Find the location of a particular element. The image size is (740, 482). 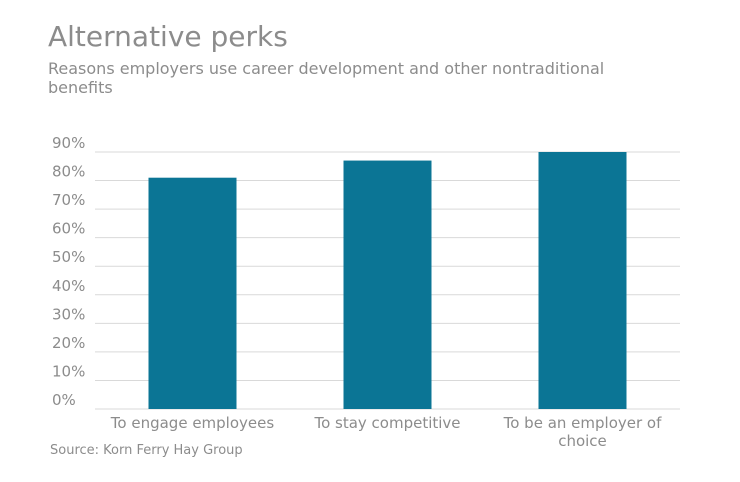

x-tick-label: To stay competitive is located at coordinates (386, 423).